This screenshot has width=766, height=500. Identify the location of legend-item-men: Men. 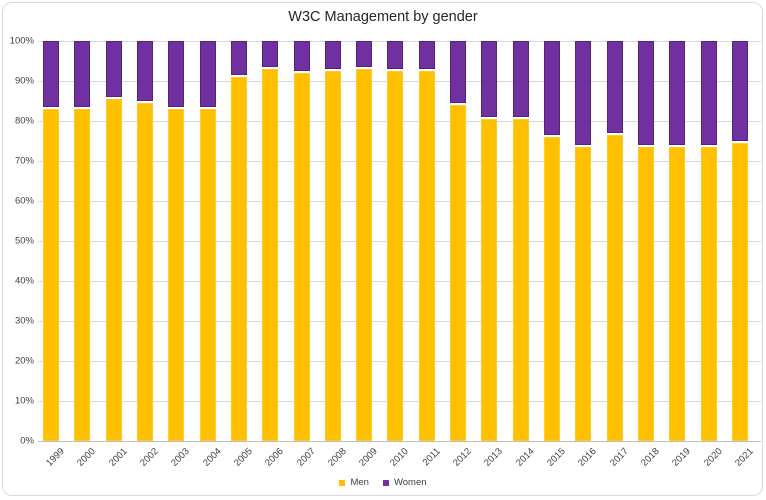
(354, 482).